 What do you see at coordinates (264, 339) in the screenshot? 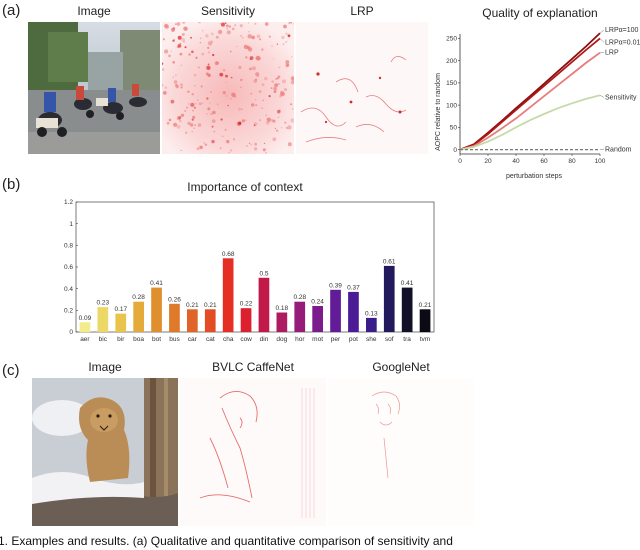
I see `bar-category-label: din` at bounding box center [264, 339].